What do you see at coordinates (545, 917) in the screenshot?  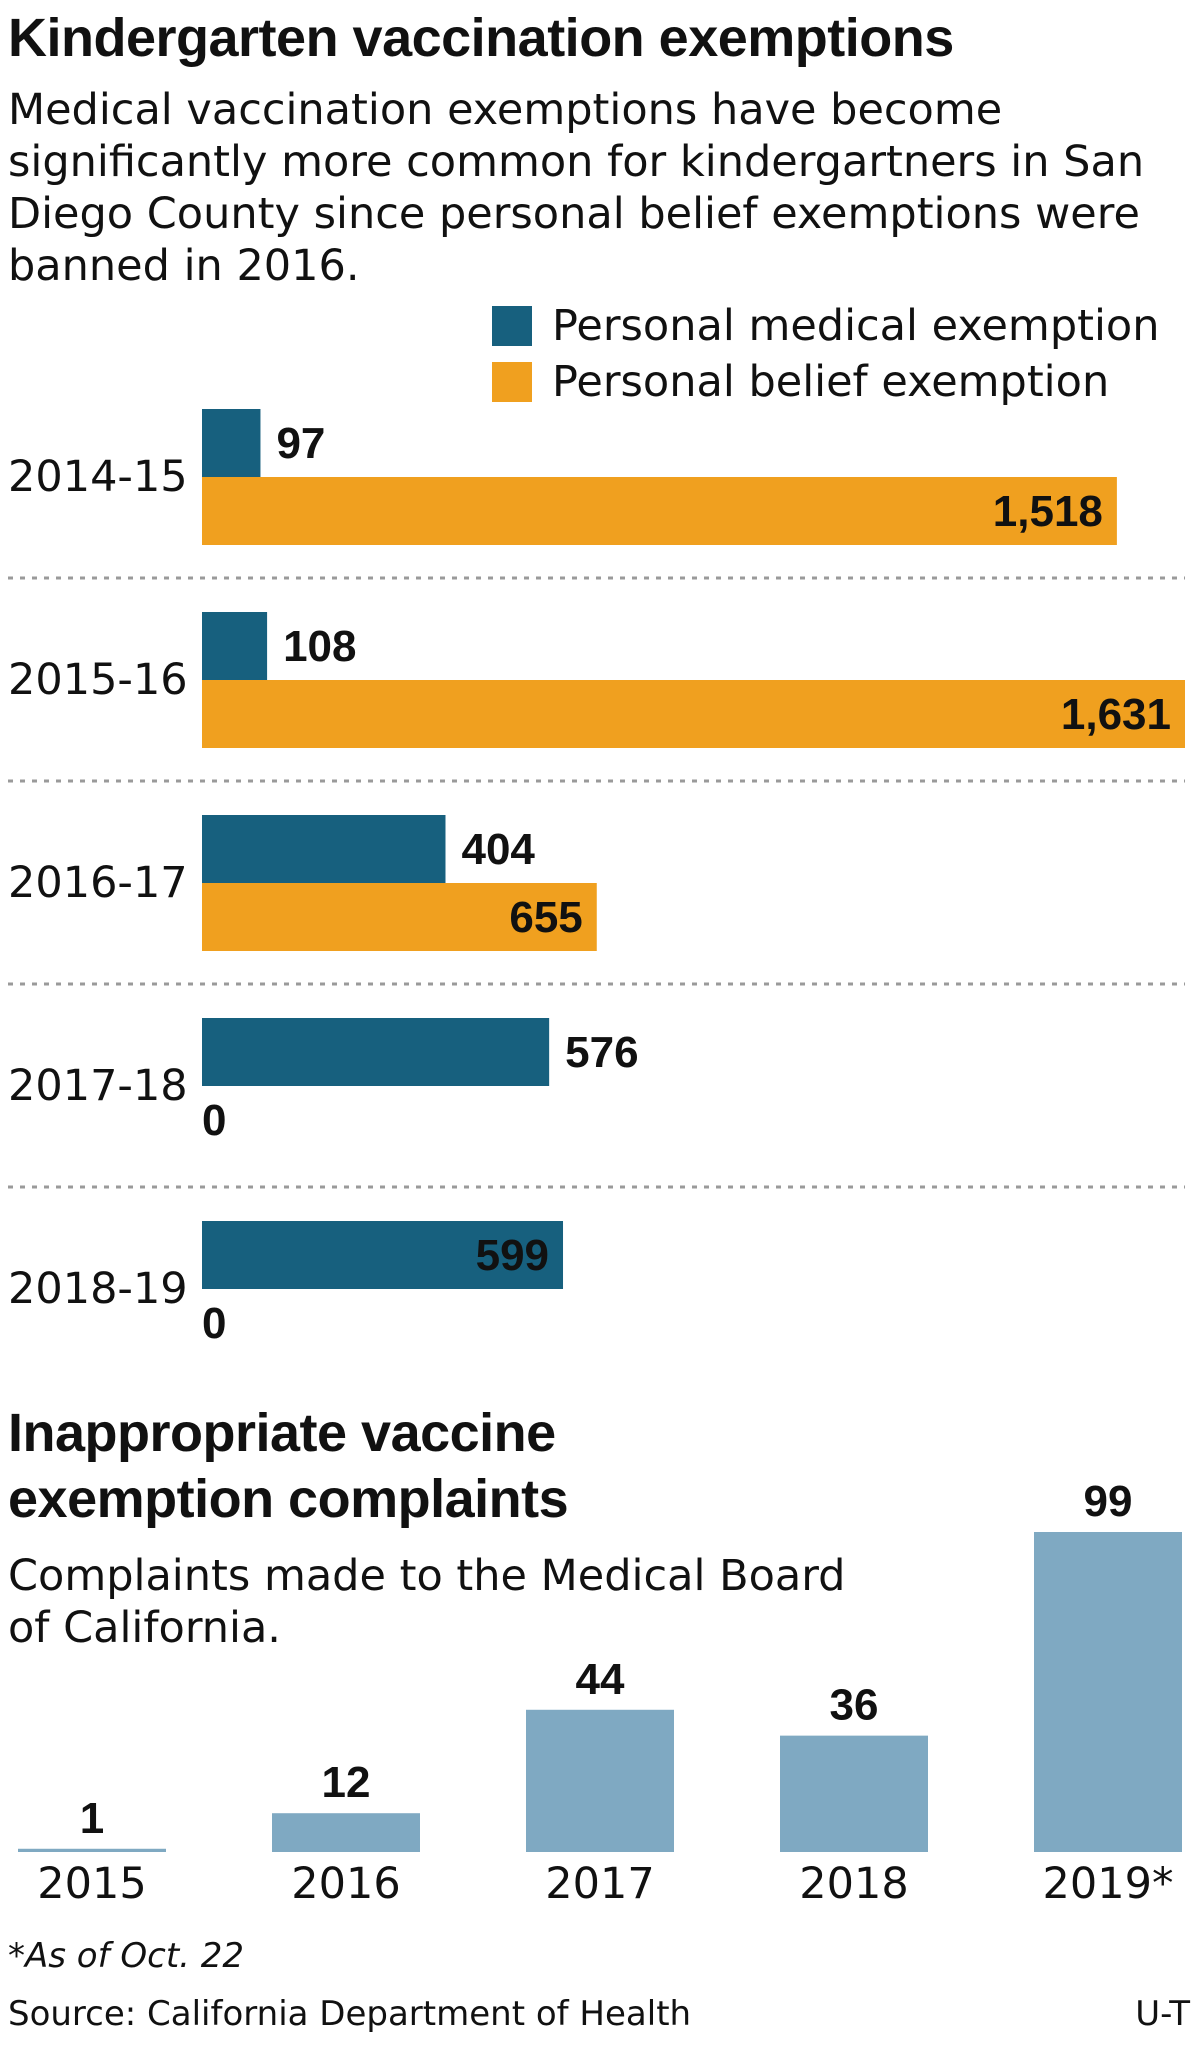 I see `belief-value-label: 655` at bounding box center [545, 917].